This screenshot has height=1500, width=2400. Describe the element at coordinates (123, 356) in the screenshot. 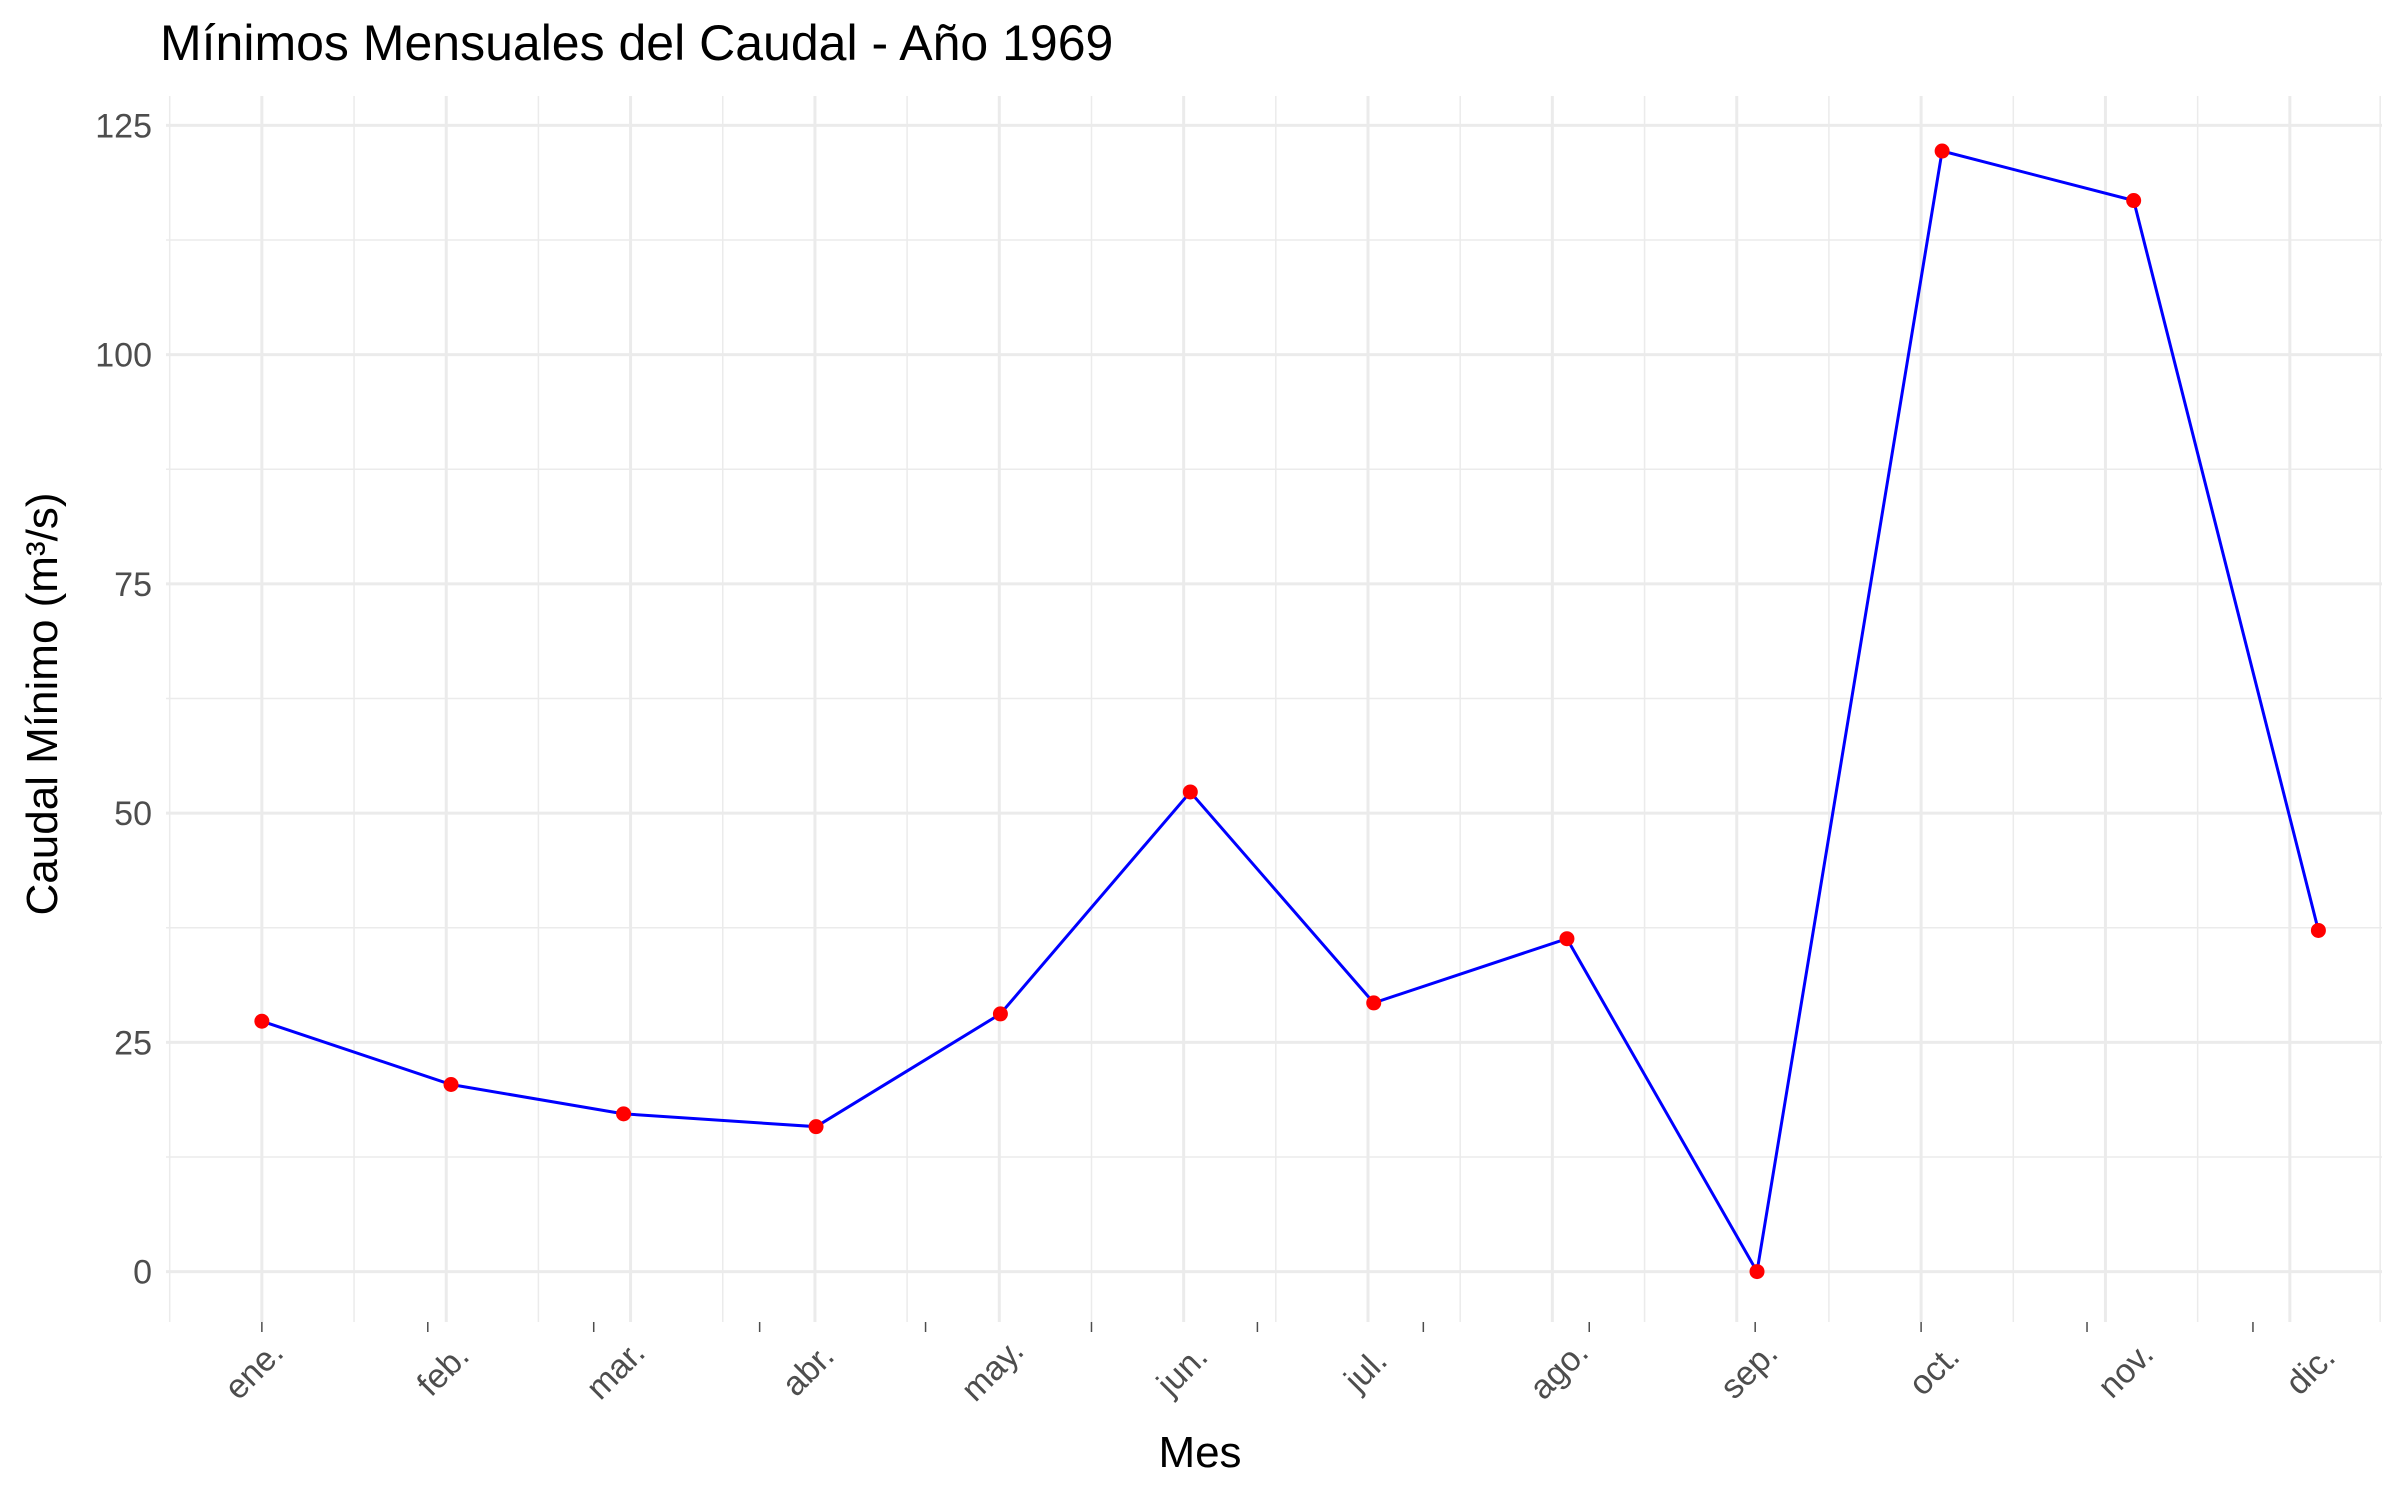

I see `y-tick-label: 100` at that location.